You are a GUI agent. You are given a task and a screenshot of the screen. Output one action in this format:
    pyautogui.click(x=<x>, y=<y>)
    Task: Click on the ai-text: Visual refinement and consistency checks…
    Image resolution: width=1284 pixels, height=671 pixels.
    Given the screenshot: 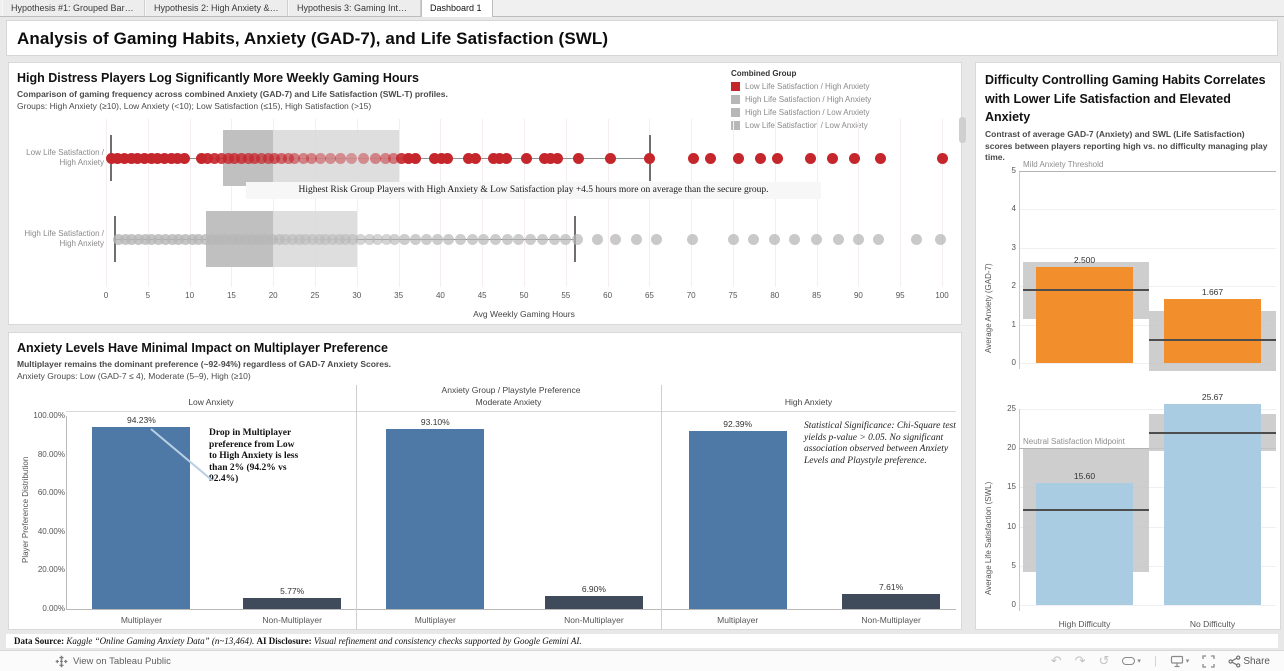 What is the action you would take?
    pyautogui.click(x=446, y=641)
    